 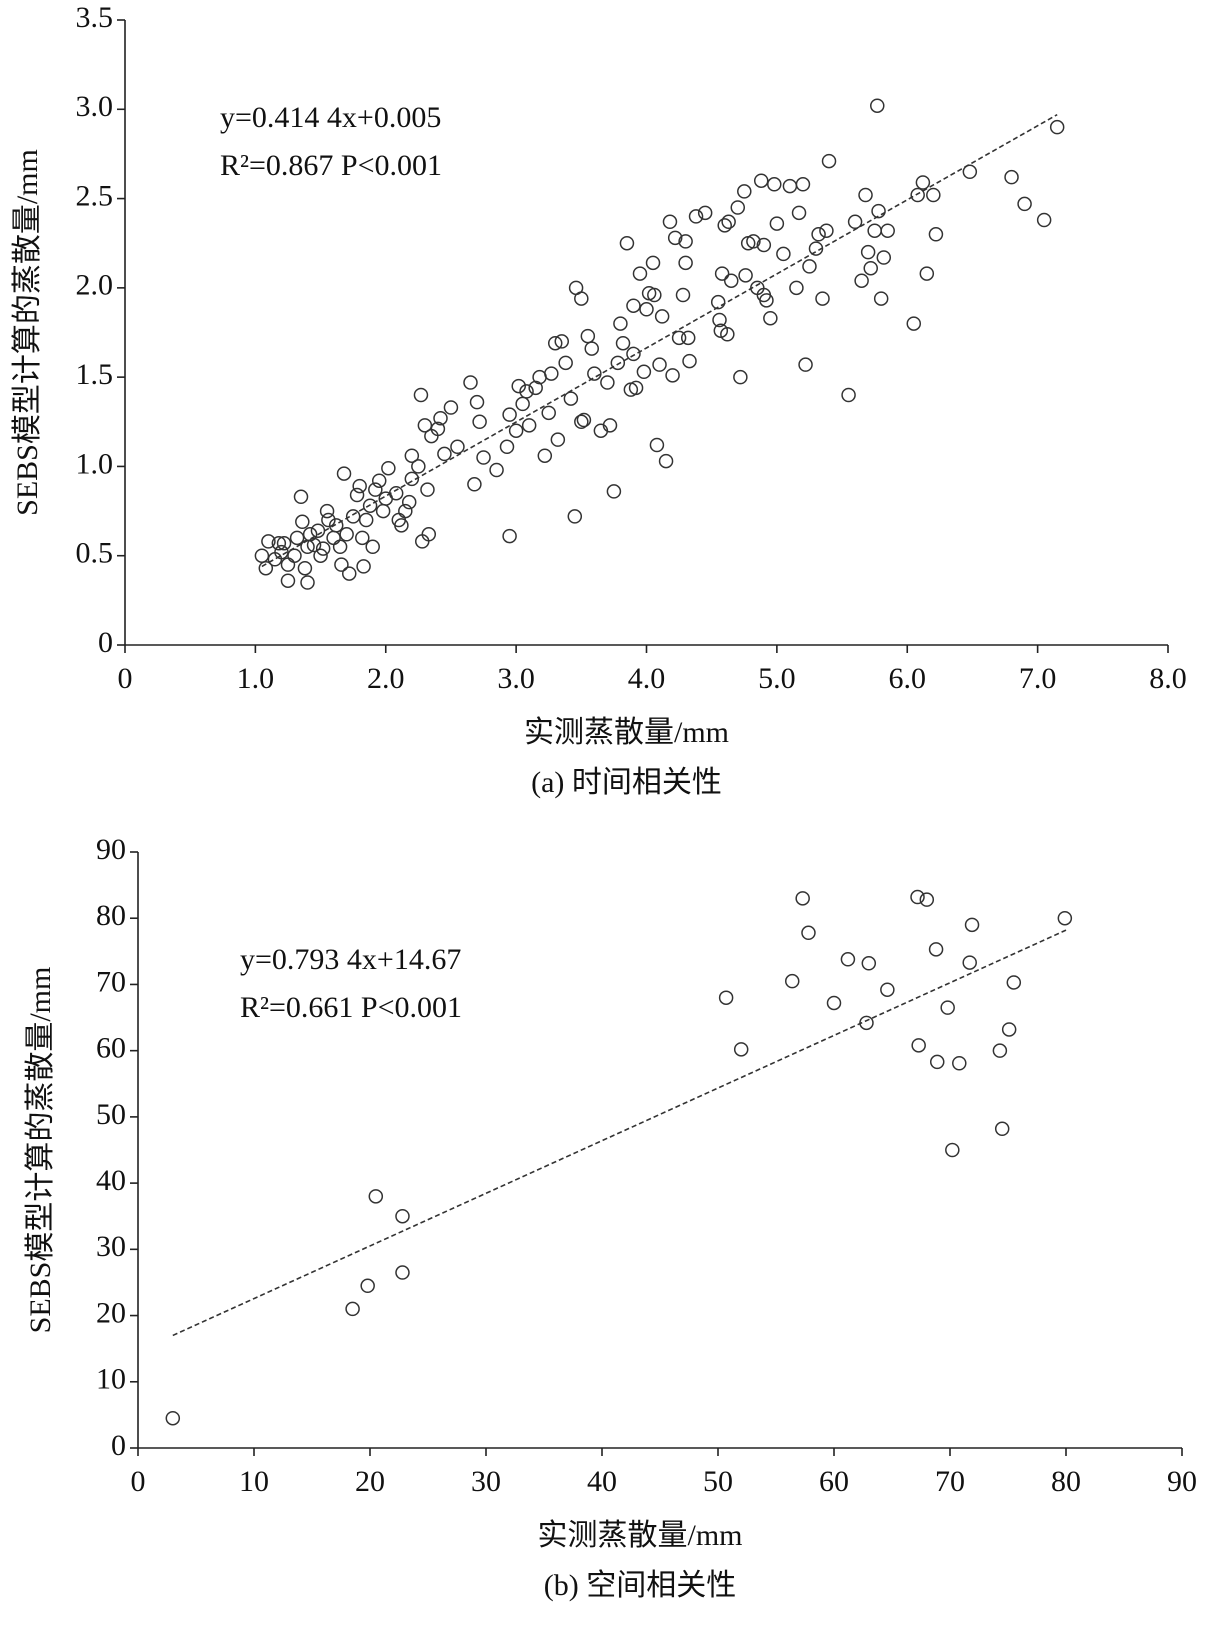 What do you see at coordinates (950, 1481) in the screenshot?
I see `x-tick-label: 70` at bounding box center [950, 1481].